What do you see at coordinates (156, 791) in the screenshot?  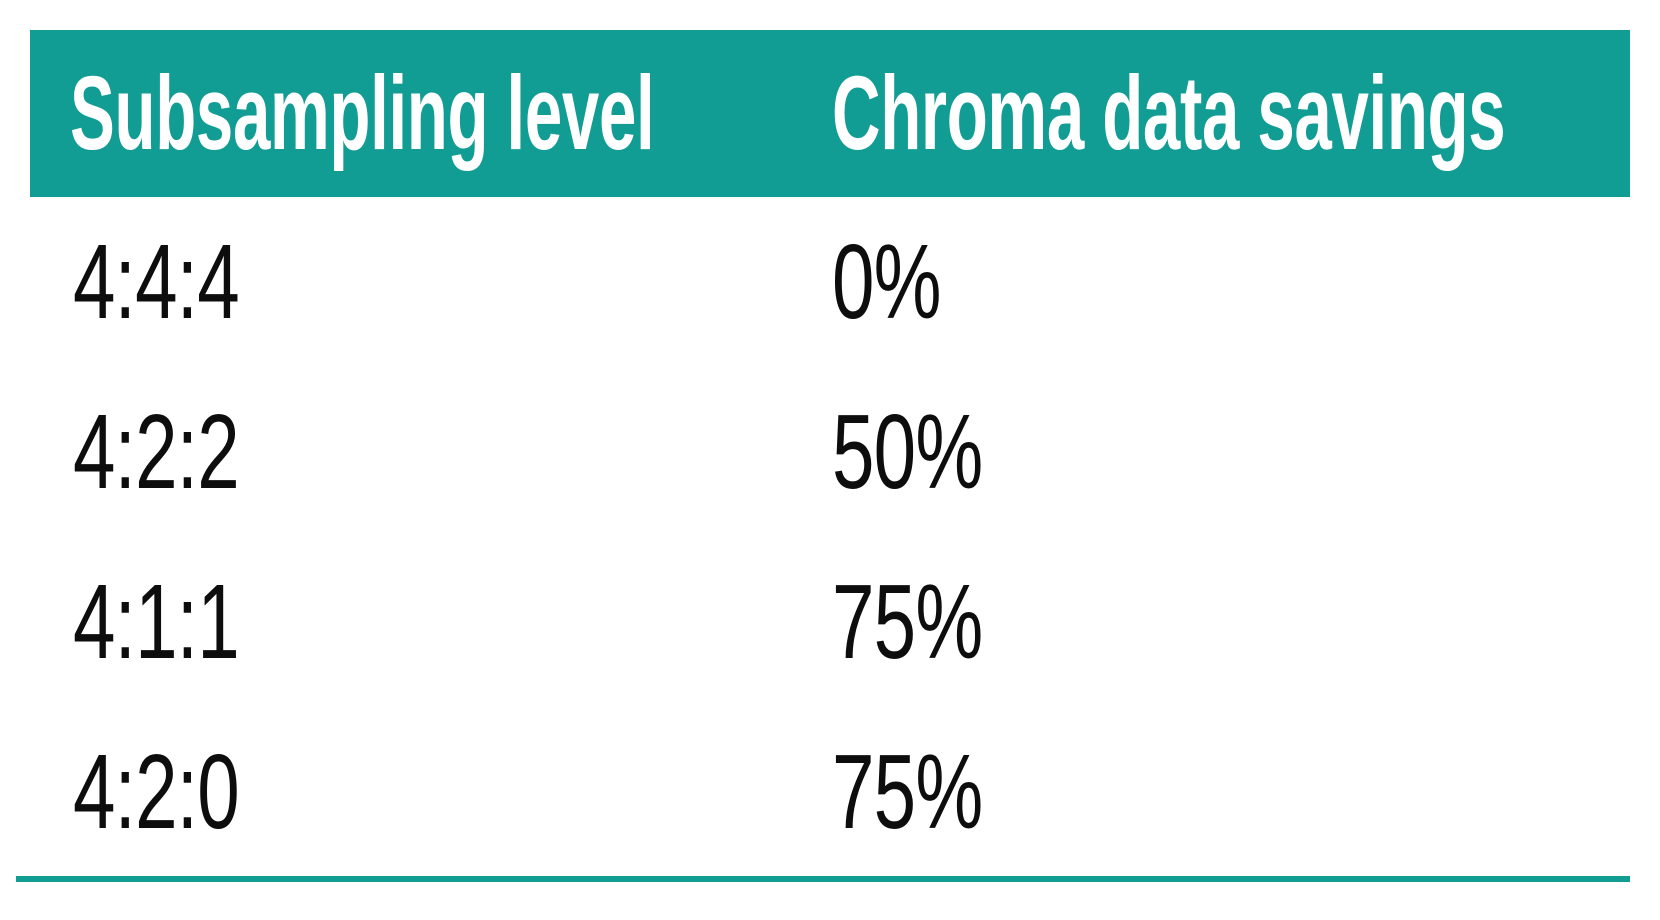 I see `subsampling-level-value: 4:2:0` at bounding box center [156, 791].